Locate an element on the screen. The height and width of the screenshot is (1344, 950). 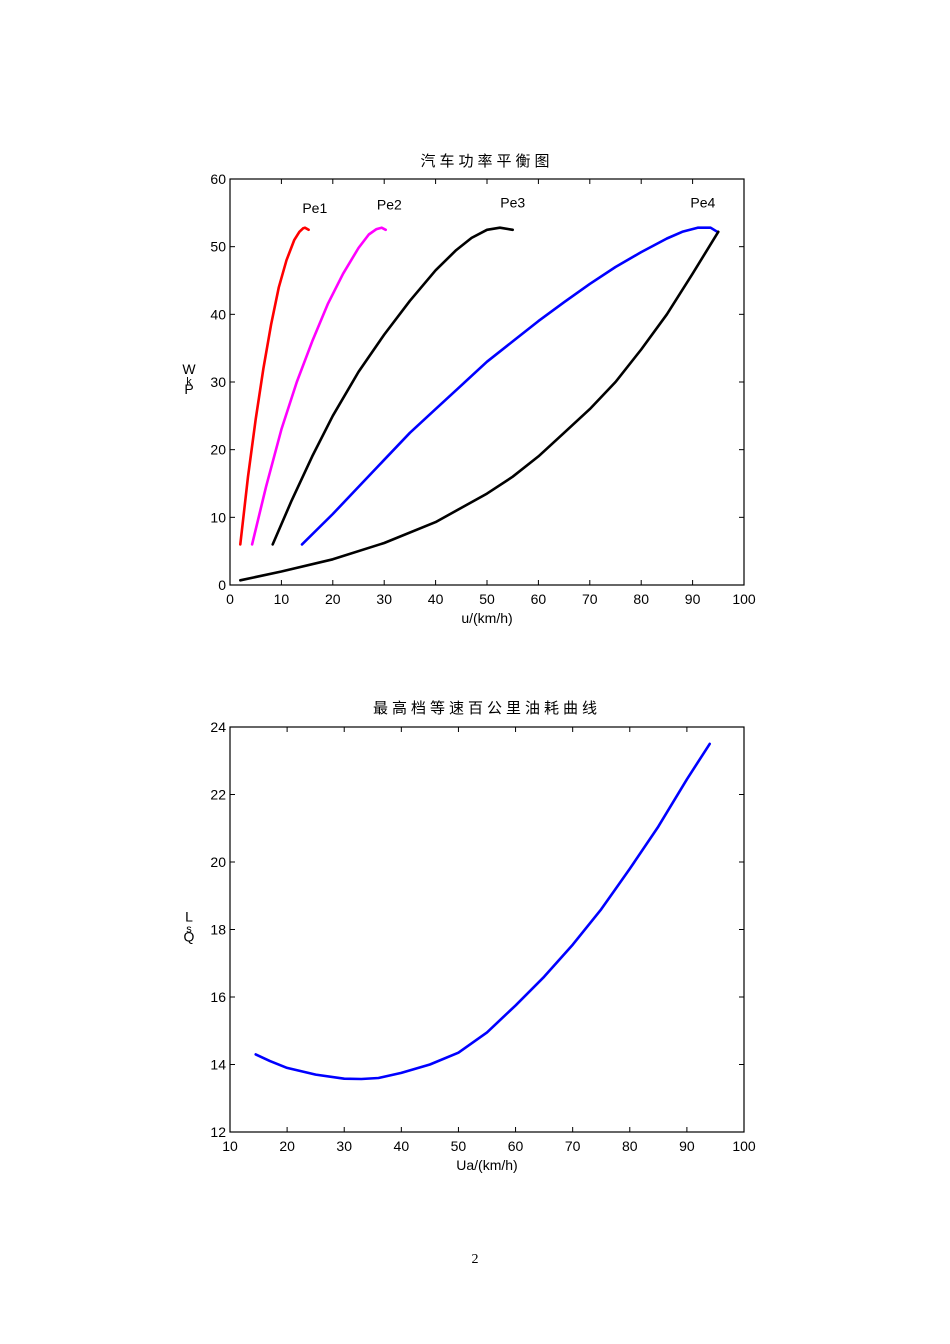
y-tick-label: 0 is located at coordinates (222, 585).